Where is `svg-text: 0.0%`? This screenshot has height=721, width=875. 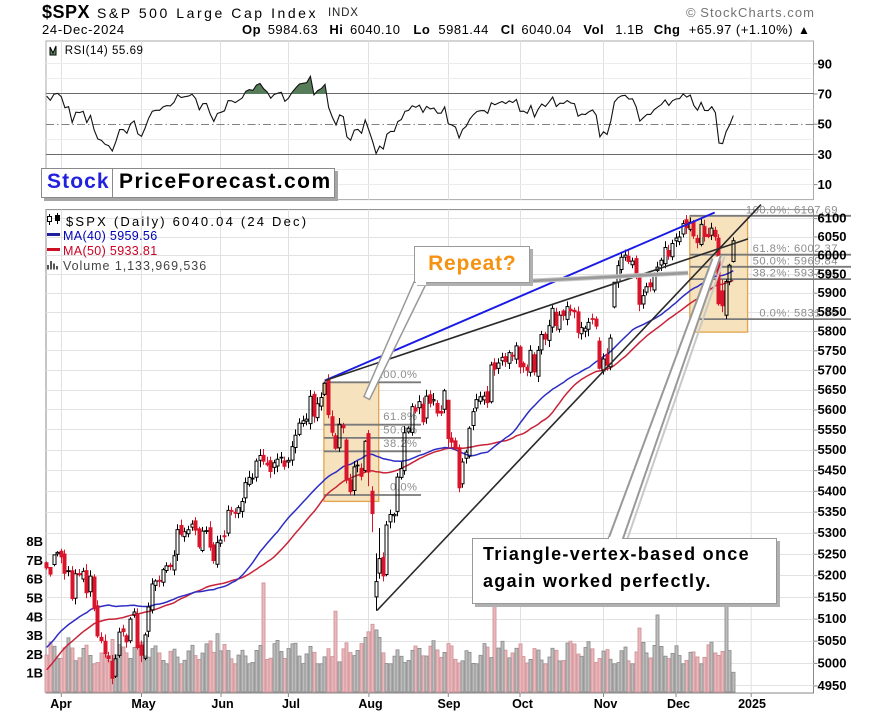
svg-text: 0.0% is located at coordinates (404, 488).